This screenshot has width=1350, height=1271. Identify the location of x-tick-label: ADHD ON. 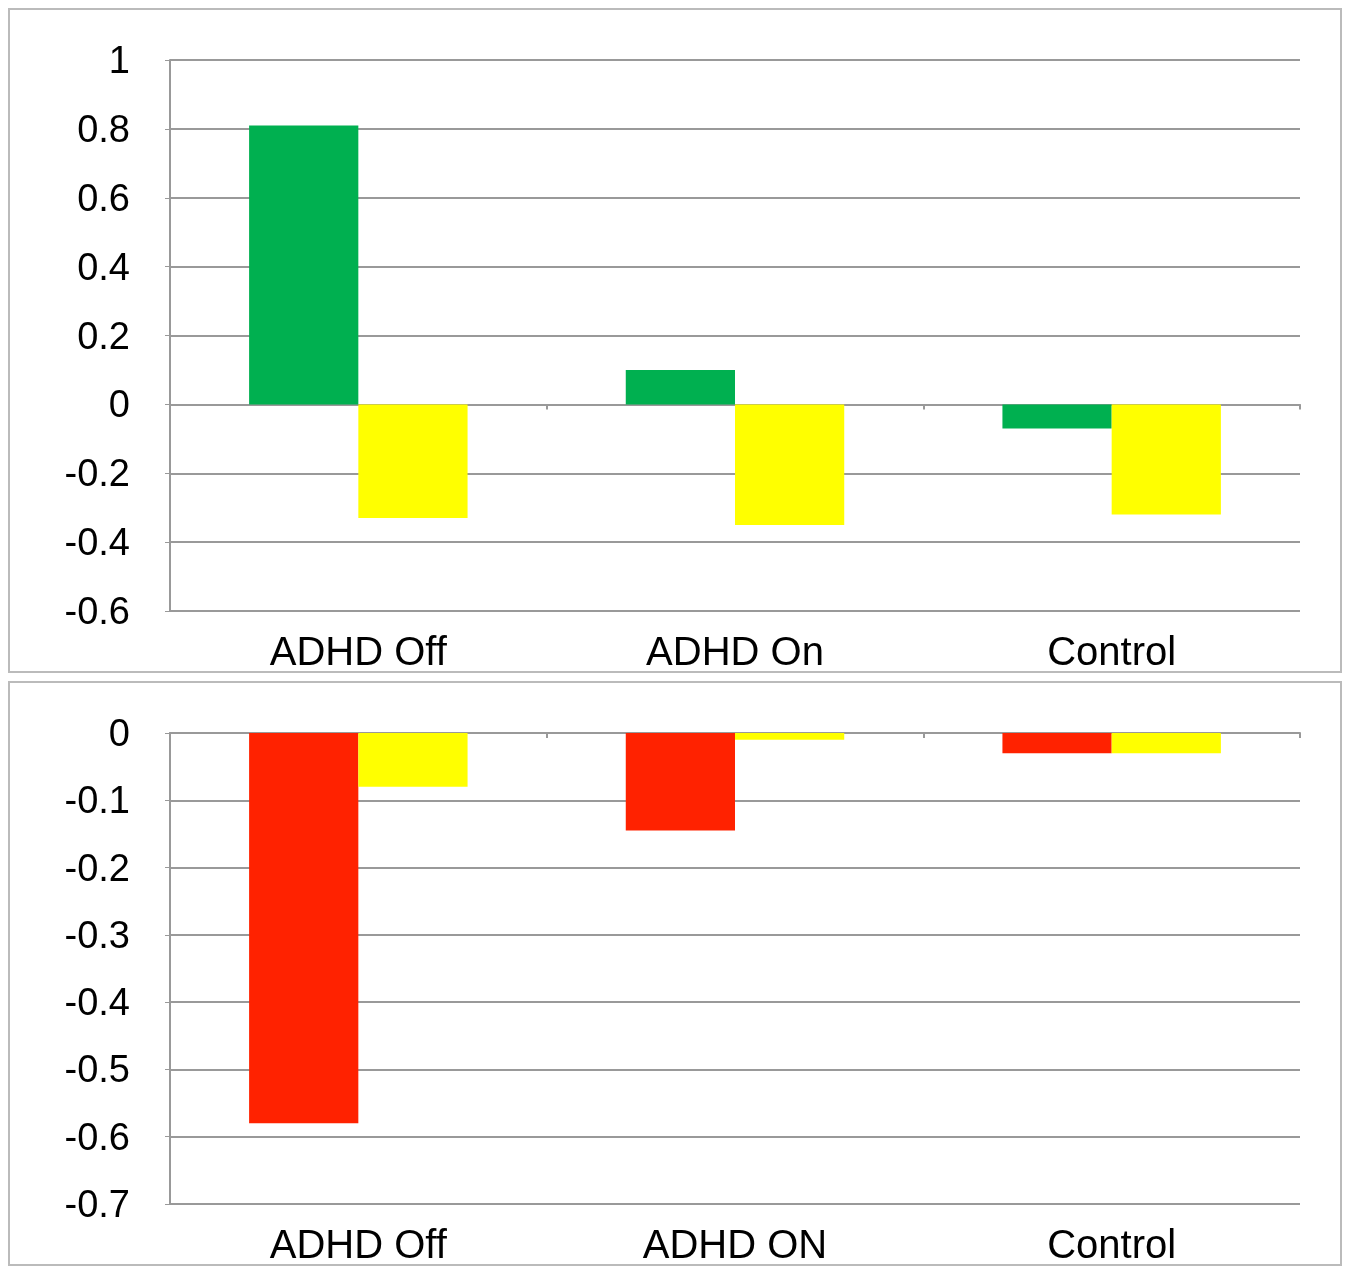
(735, 1244).